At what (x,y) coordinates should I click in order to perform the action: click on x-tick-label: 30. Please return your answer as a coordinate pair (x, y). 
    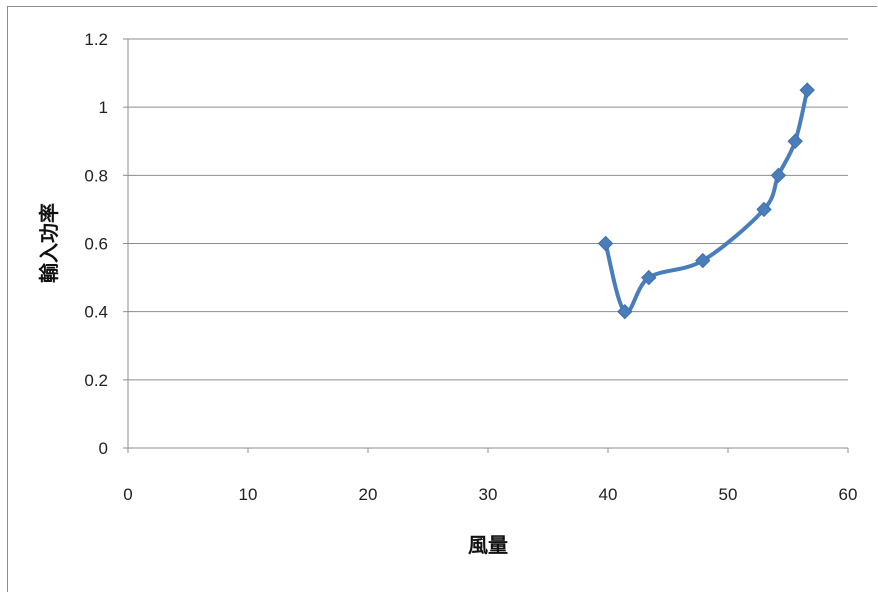
    Looking at the image, I should click on (488, 494).